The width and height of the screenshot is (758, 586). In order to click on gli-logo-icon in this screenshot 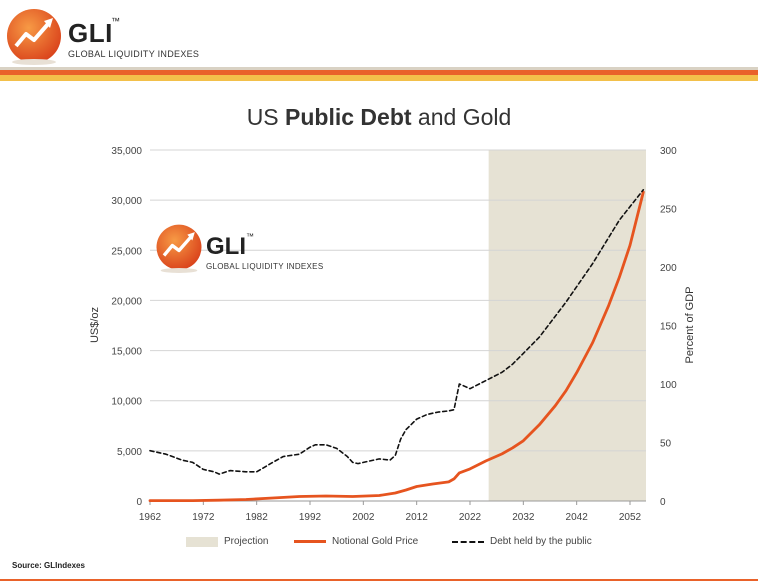, I will do `click(34, 37)`.